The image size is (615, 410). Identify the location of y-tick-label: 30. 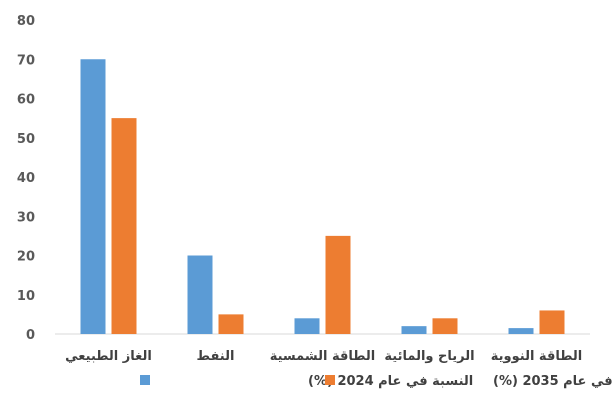
(26, 217).